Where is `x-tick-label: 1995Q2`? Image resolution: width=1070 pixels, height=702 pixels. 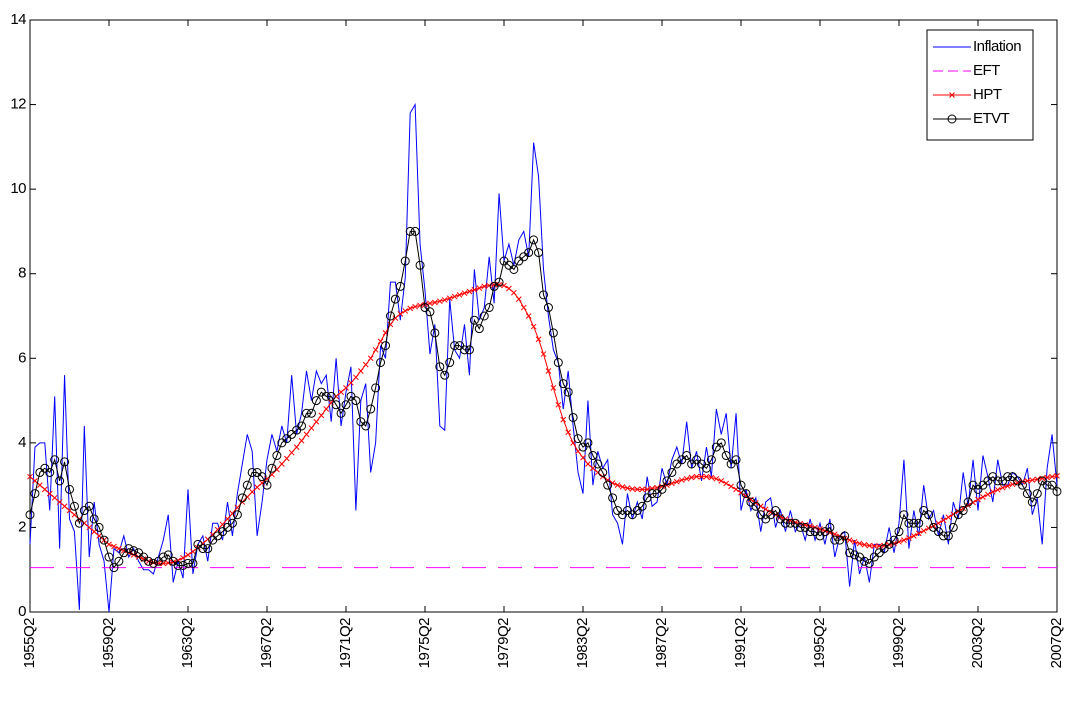 x-tick-label: 1995Q2 is located at coordinates (819, 643).